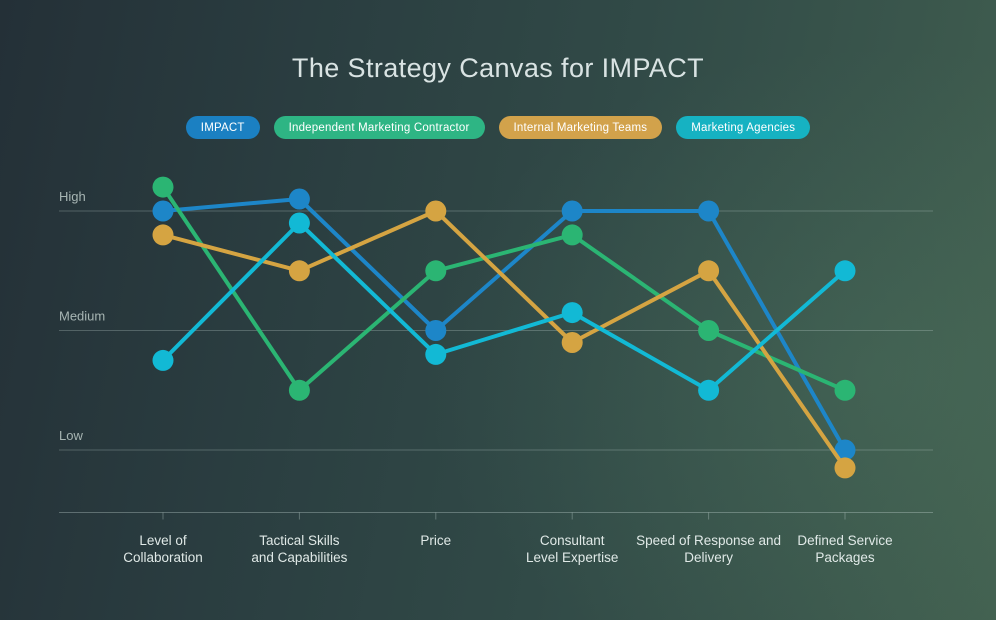  I want to click on data-point-marketing-agencies-level-of-collaboration, so click(163, 360).